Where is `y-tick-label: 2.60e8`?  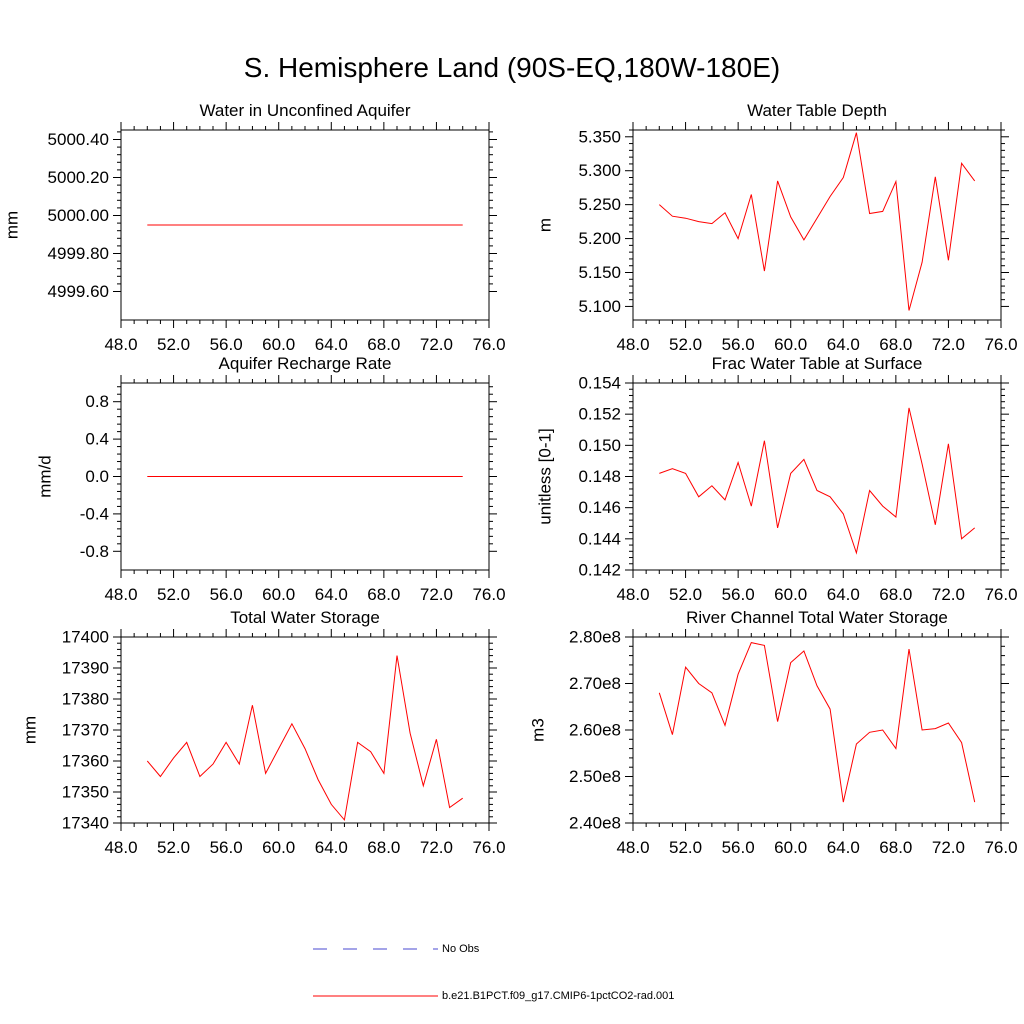
y-tick-label: 2.60e8 is located at coordinates (595, 730).